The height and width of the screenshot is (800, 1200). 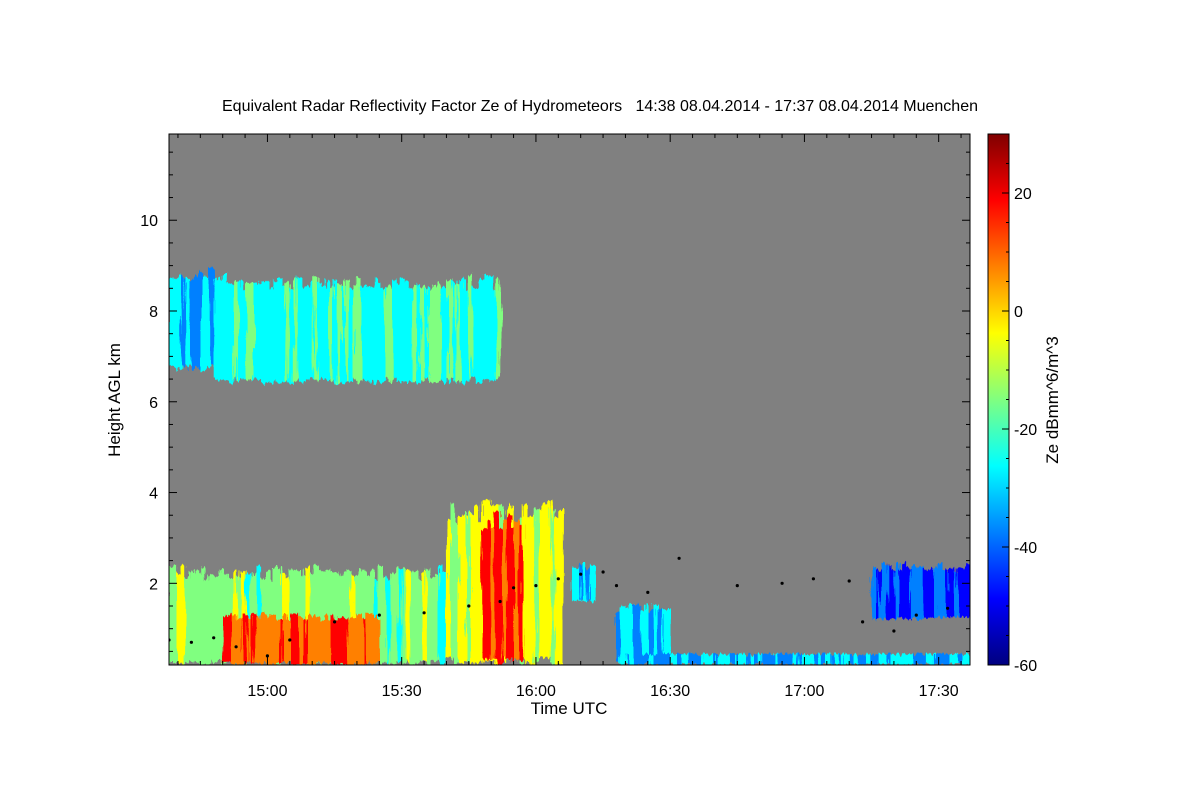 What do you see at coordinates (402, 691) in the screenshot?
I see `x-tick-label: 15:30` at bounding box center [402, 691].